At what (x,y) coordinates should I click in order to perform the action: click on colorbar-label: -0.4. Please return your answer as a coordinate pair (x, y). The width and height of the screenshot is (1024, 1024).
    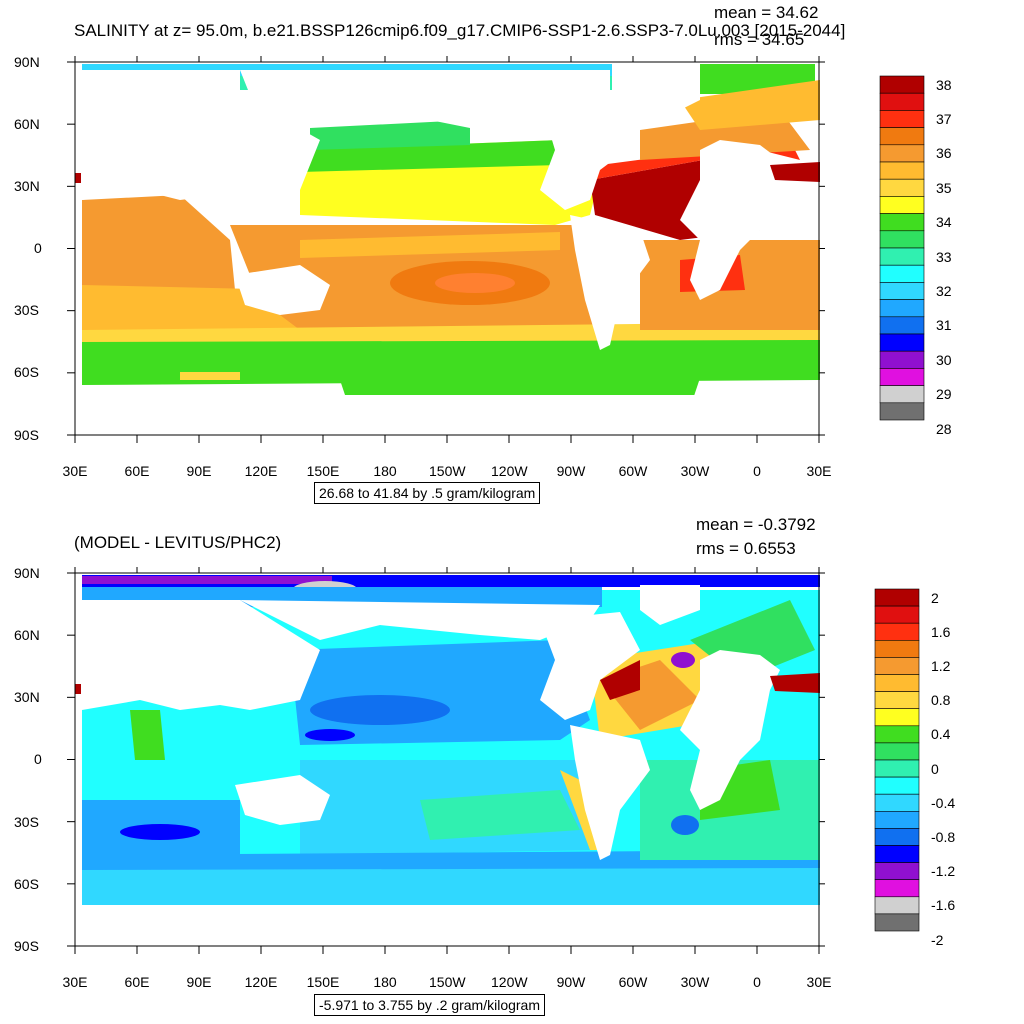
    Looking at the image, I should click on (943, 802).